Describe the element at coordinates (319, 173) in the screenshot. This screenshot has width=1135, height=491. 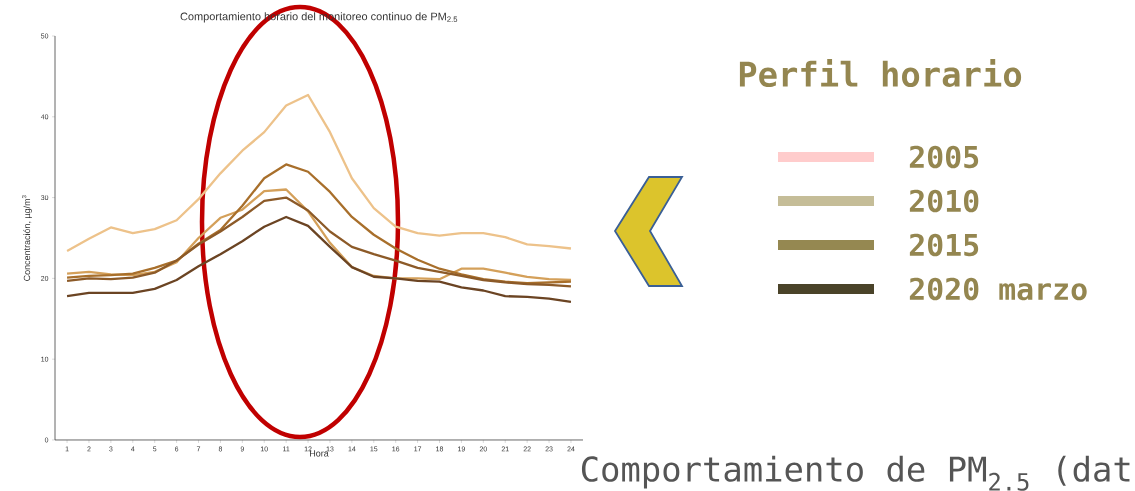
I see `line-series` at that location.